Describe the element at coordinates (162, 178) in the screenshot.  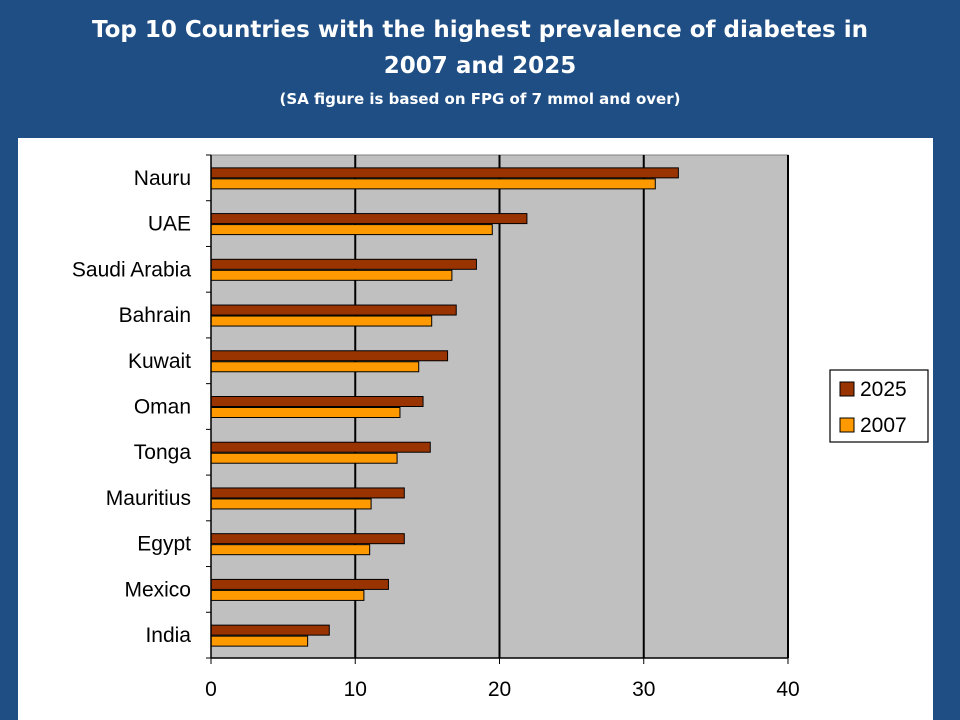
I see `category-label-nauru: Nauru` at that location.